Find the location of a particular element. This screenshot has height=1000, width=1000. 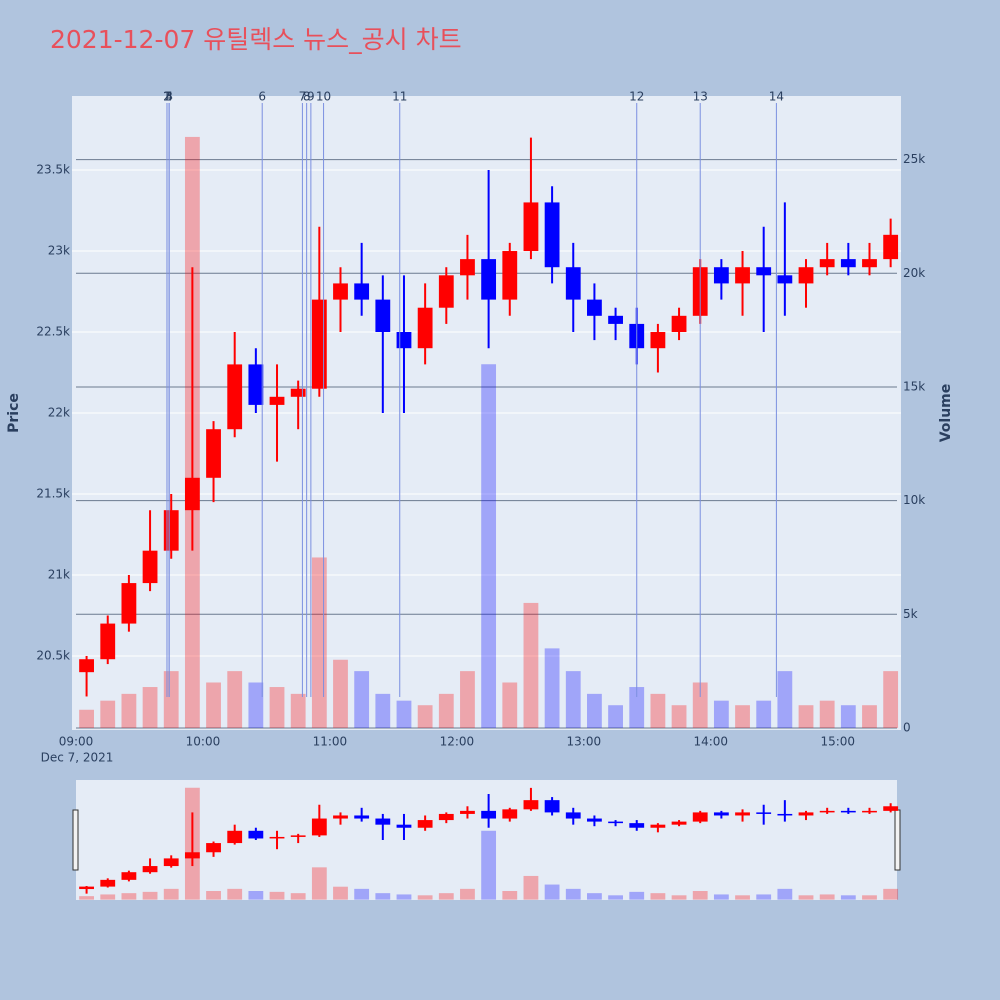

news-label: 3 is located at coordinates (169, 97).